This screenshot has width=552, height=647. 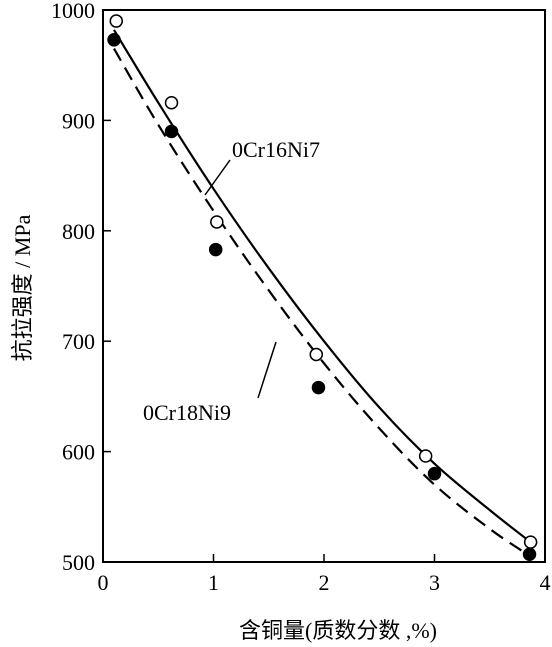 What do you see at coordinates (78, 452) in the screenshot?
I see `y-tick-label: 600` at bounding box center [78, 452].